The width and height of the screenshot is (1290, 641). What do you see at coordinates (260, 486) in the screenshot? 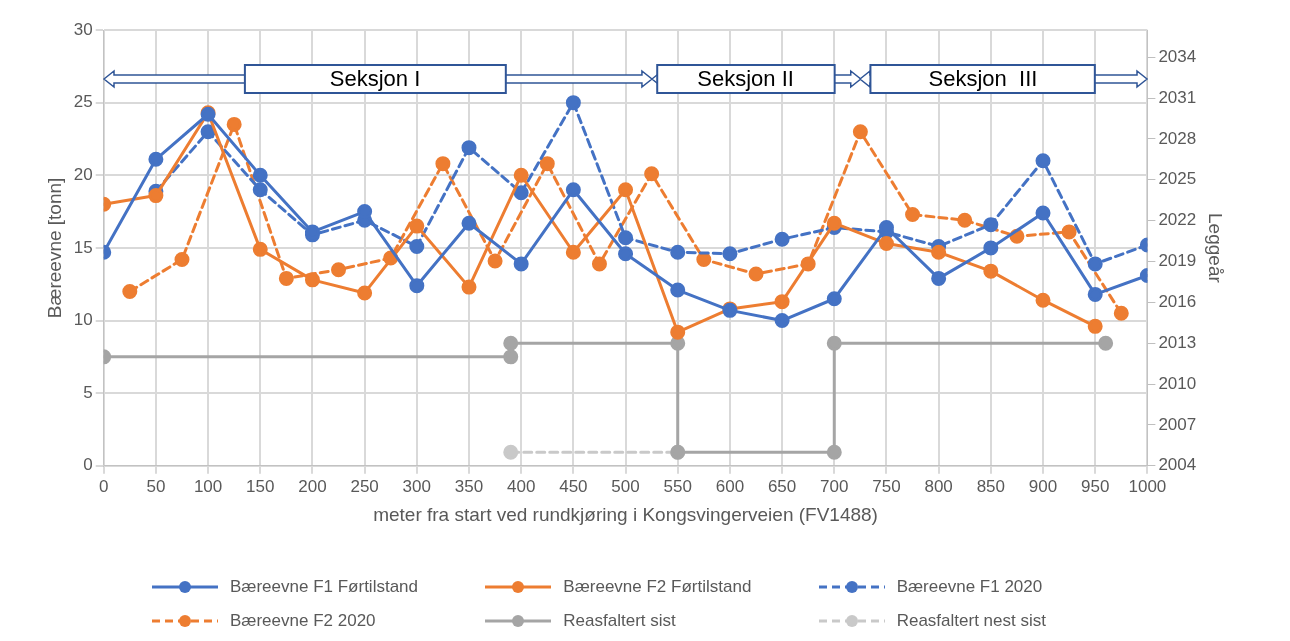
I see `x-tick-label: 150` at bounding box center [260, 486].